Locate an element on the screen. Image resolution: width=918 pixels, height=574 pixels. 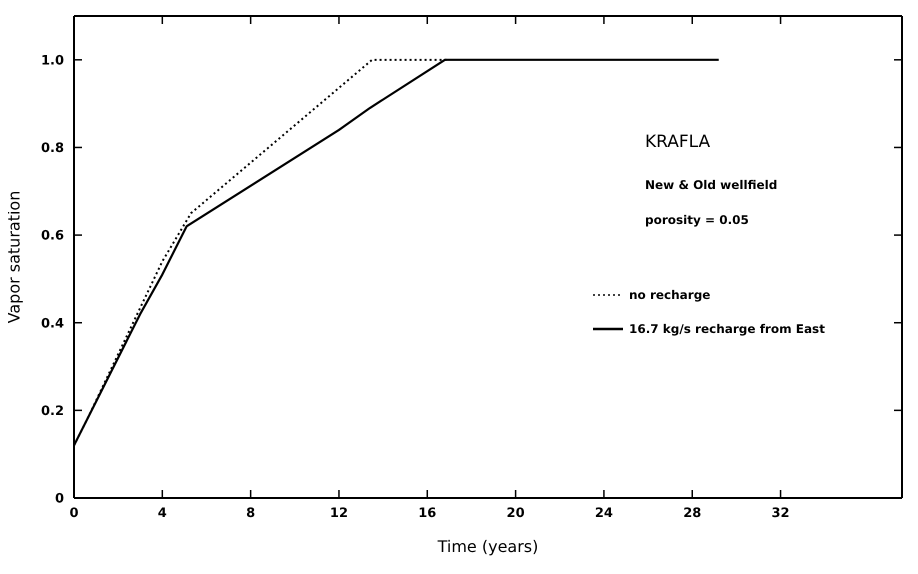
x-tick-label: 28 is located at coordinates (692, 514).